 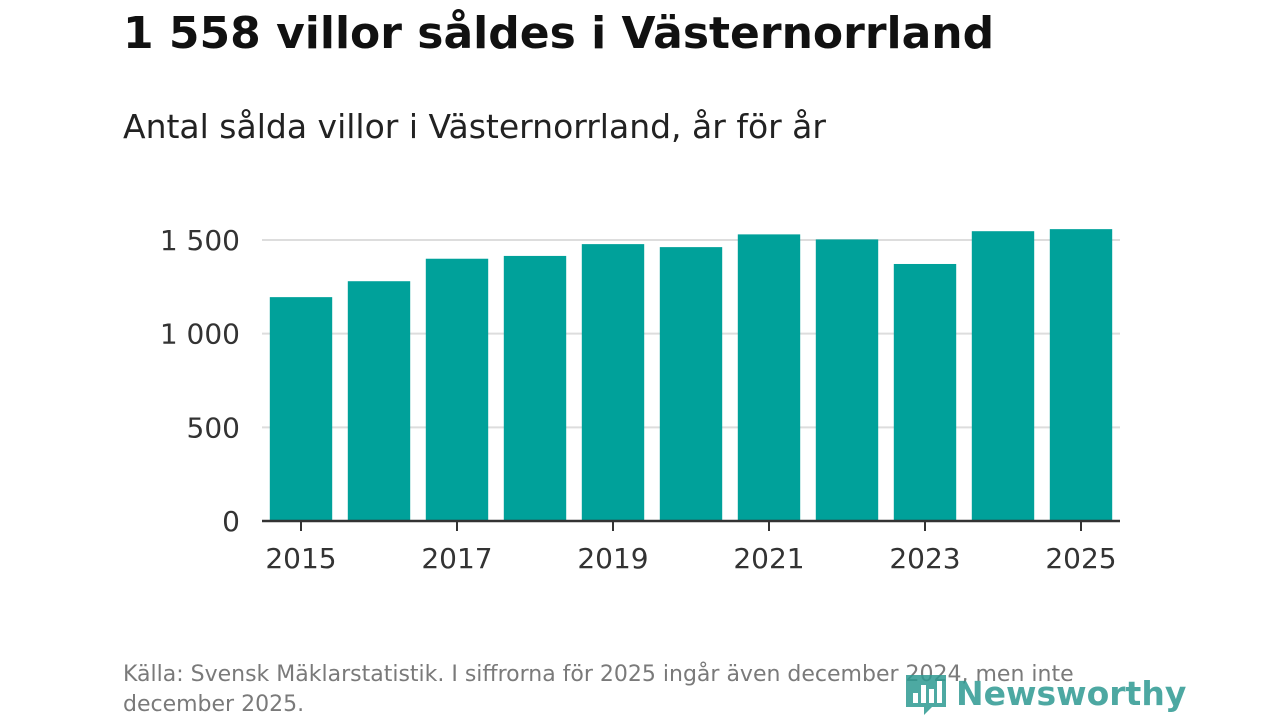 I want to click on y-tick-label: 1 000, so click(x=200, y=334).